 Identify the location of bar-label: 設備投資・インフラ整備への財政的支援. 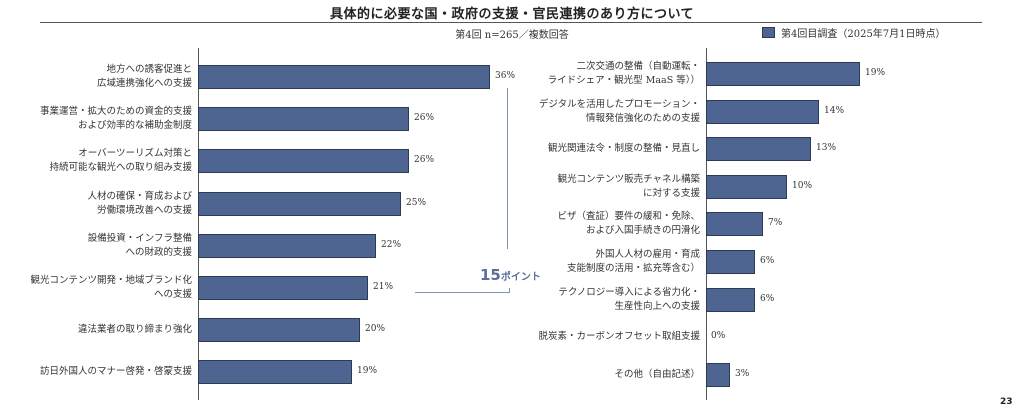
(140, 246).